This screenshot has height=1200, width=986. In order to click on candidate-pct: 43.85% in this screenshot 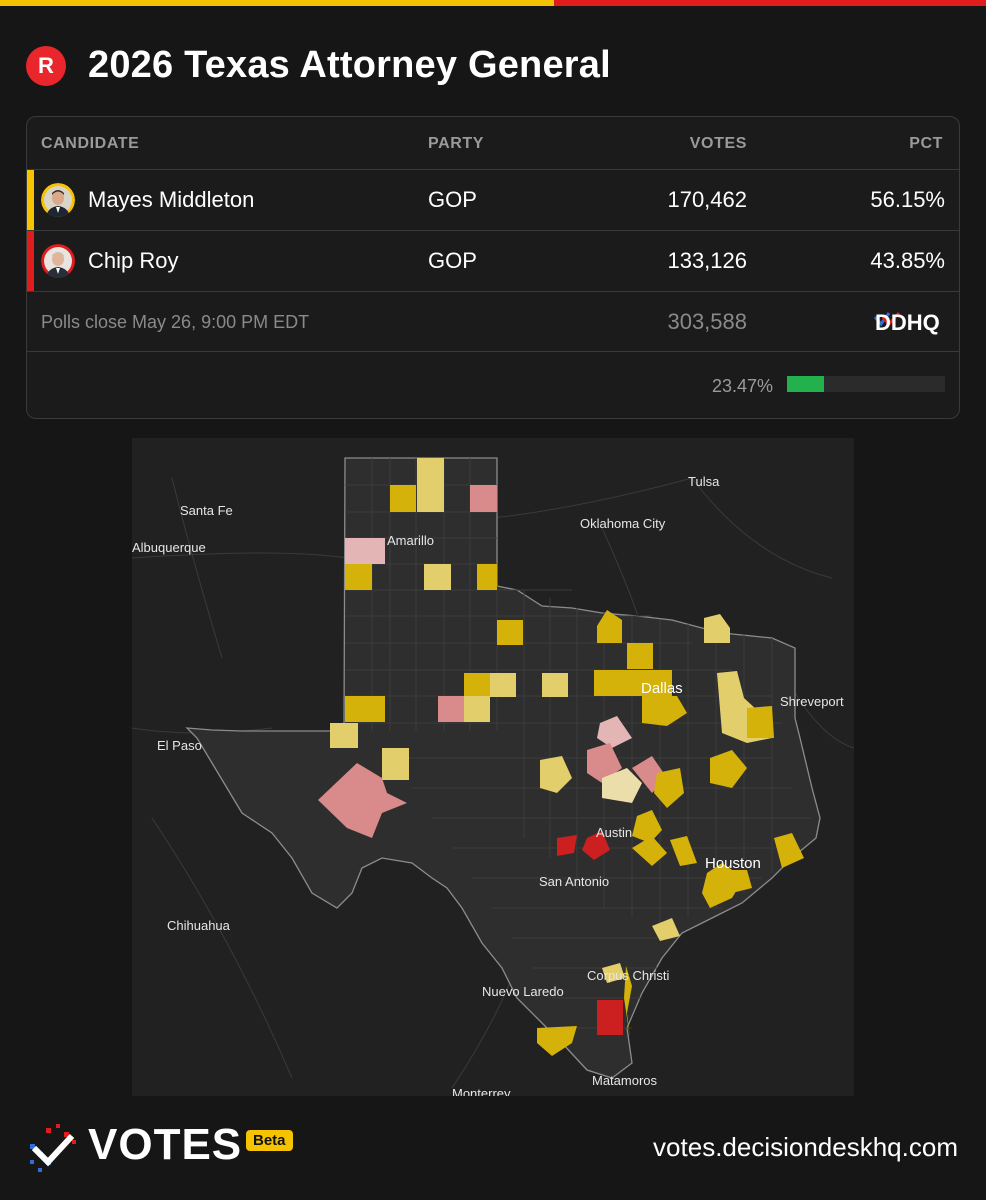, I will do `click(907, 260)`.